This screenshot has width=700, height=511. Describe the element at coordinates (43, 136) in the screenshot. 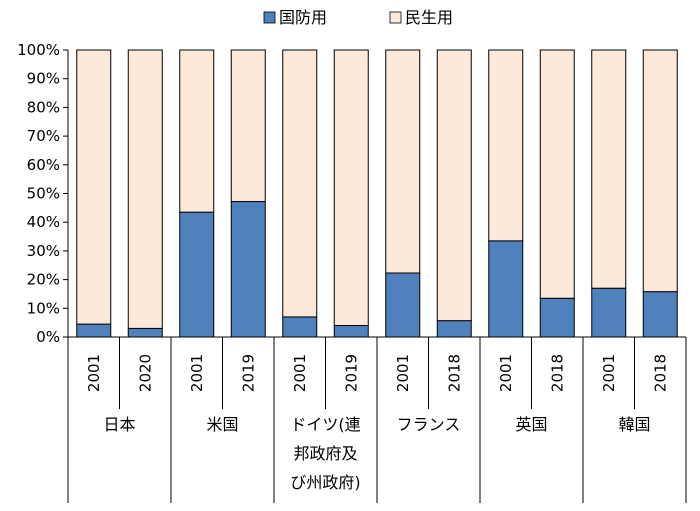

I see `y-tick-label: 70%` at that location.